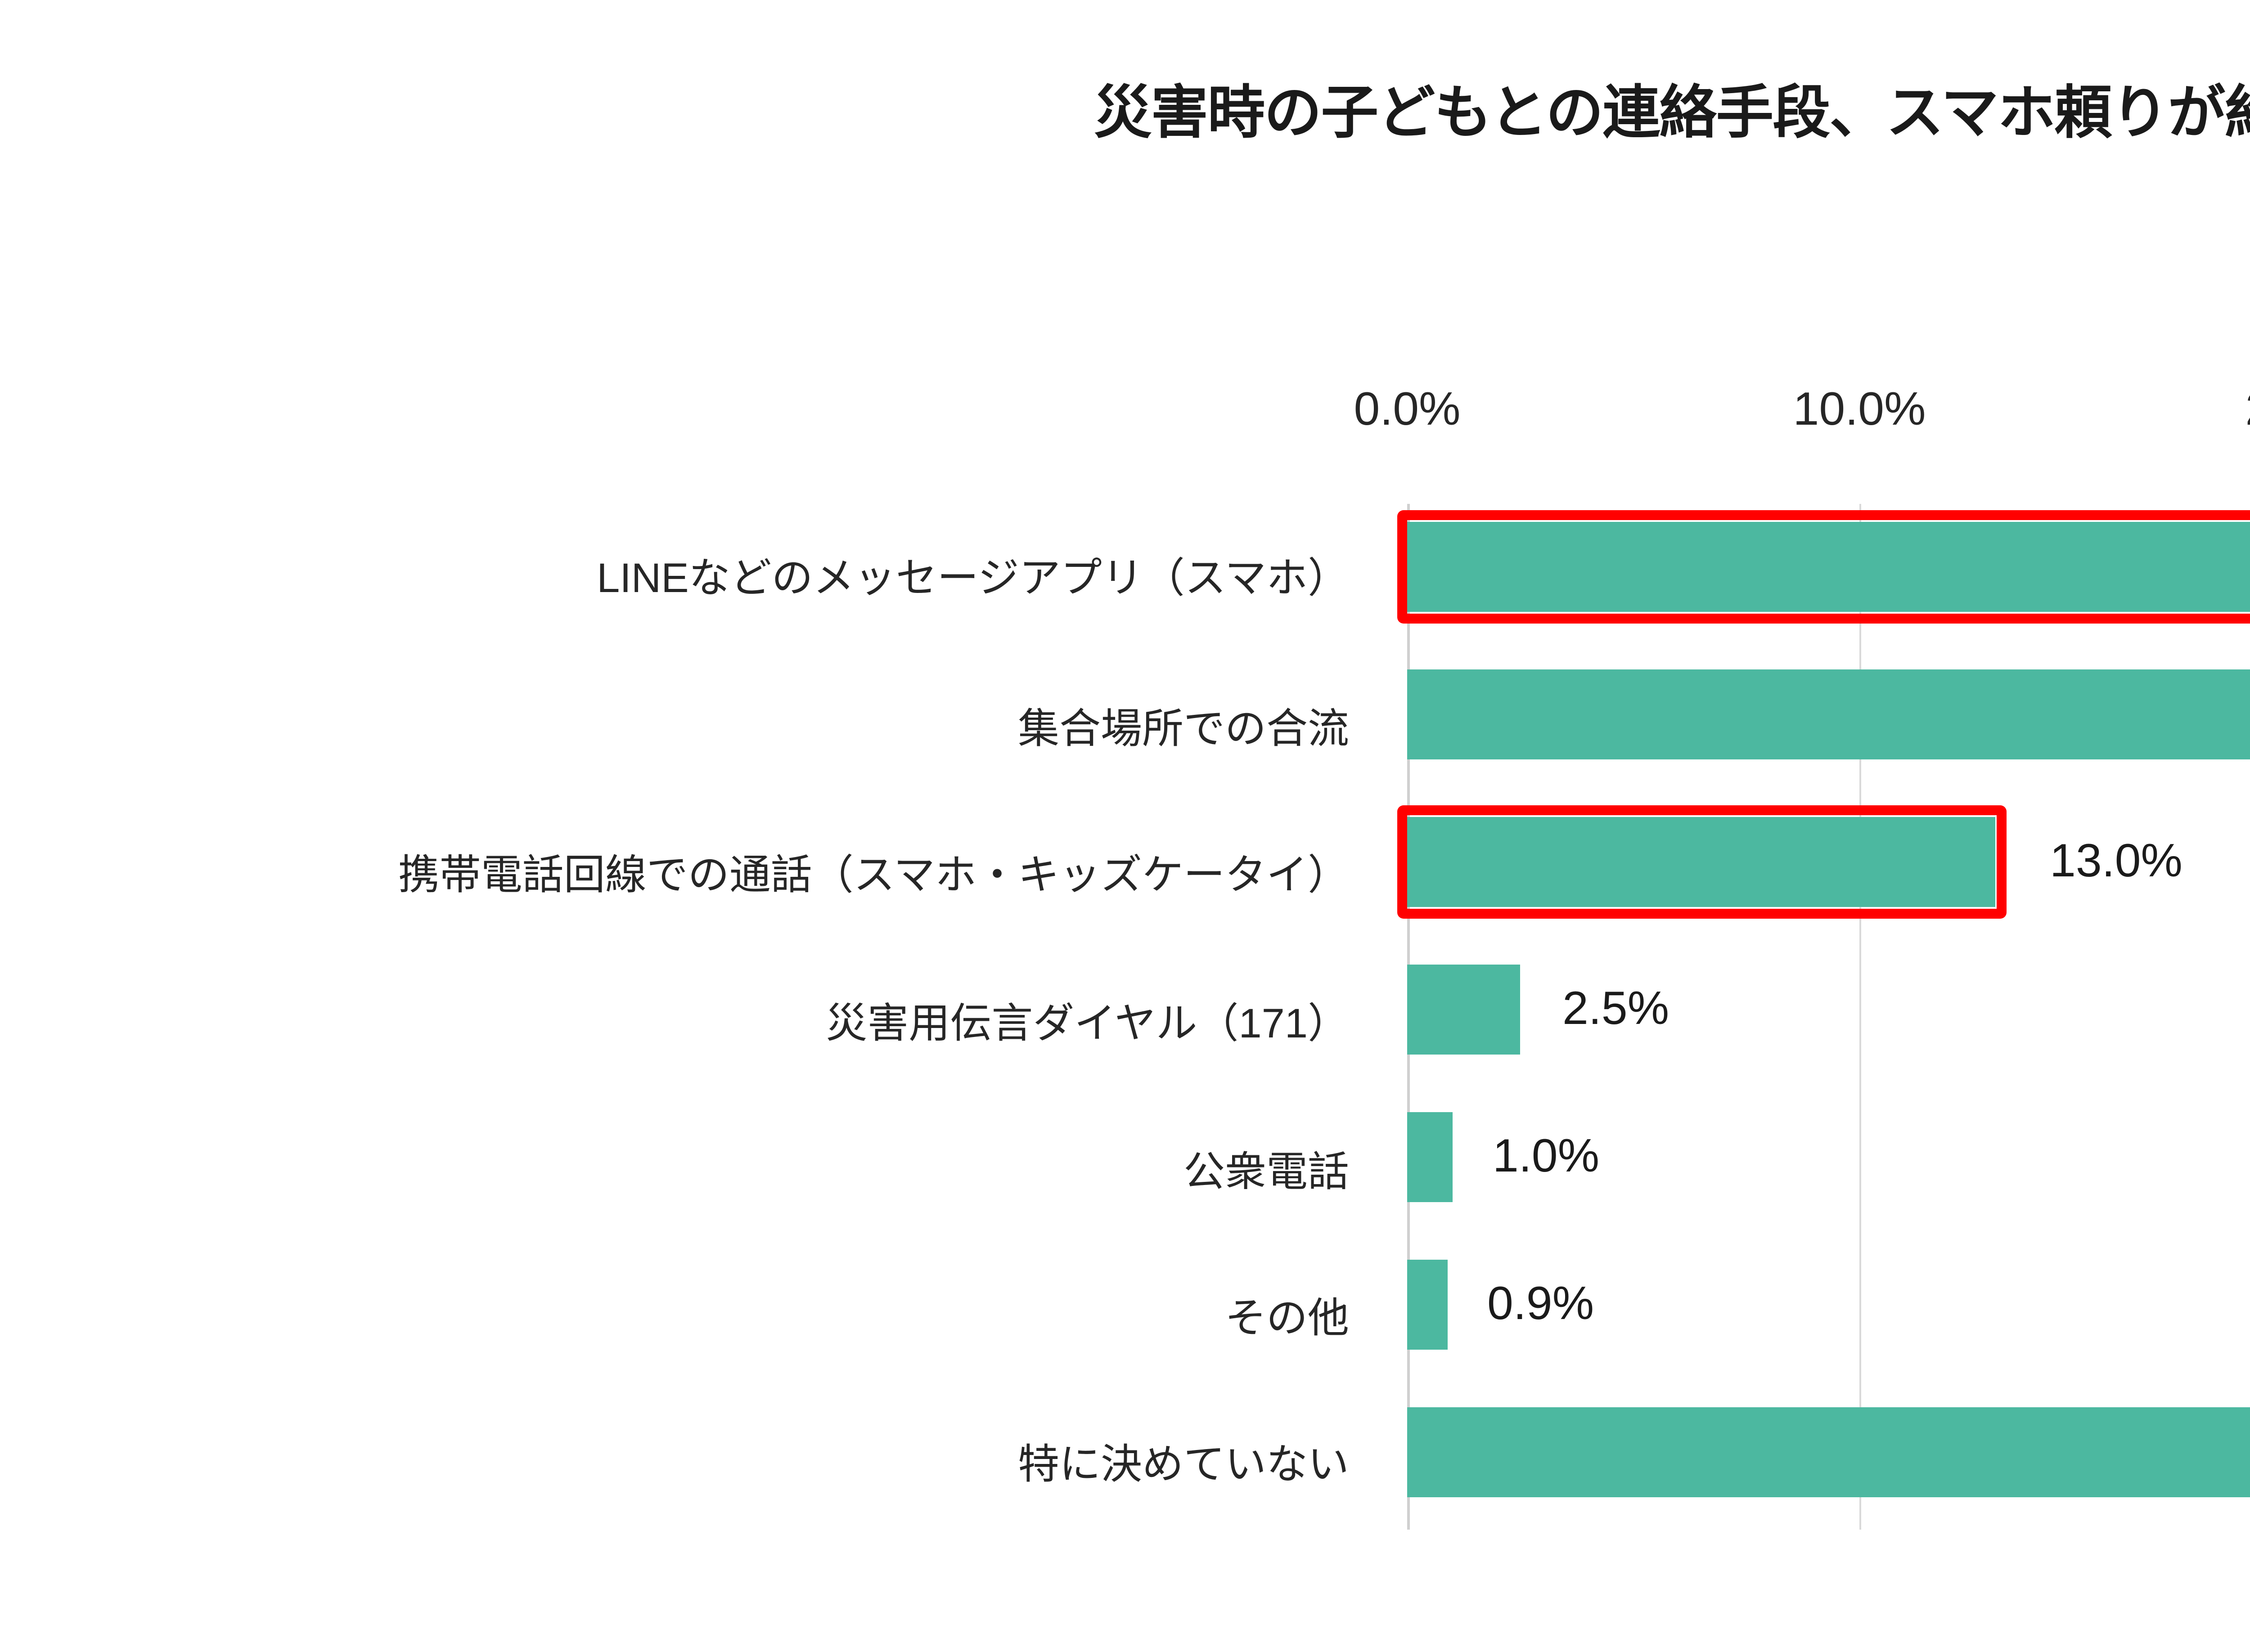 The height and width of the screenshot is (1652, 2250). Describe the element at coordinates (1616, 1008) in the screenshot. I see `bar-value-label: 2.5%` at that location.